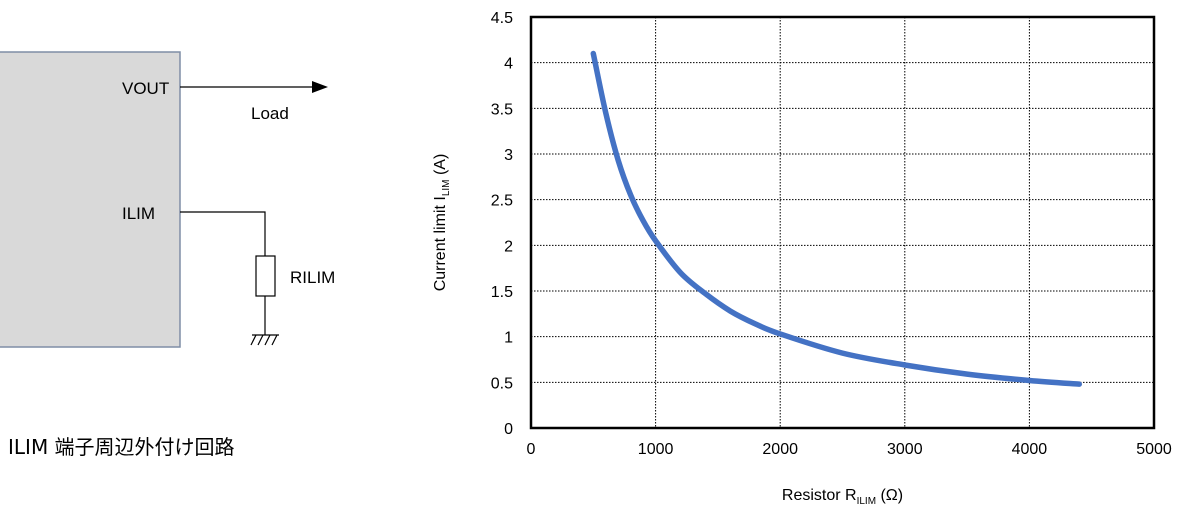 The width and height of the screenshot is (1182, 511). I want to click on x-axis-label-sub: ILIM, so click(866, 501).